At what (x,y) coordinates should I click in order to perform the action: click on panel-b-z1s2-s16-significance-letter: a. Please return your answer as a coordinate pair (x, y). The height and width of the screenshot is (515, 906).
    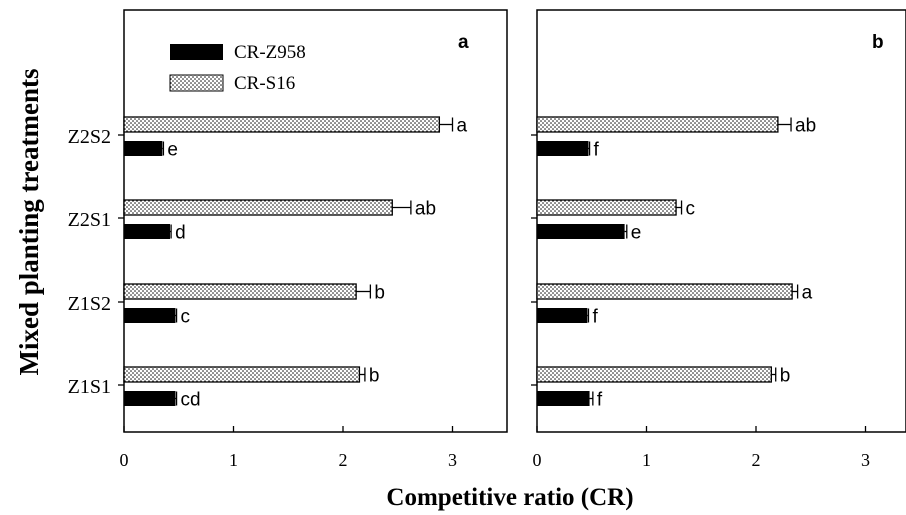
    Looking at the image, I should click on (807, 293).